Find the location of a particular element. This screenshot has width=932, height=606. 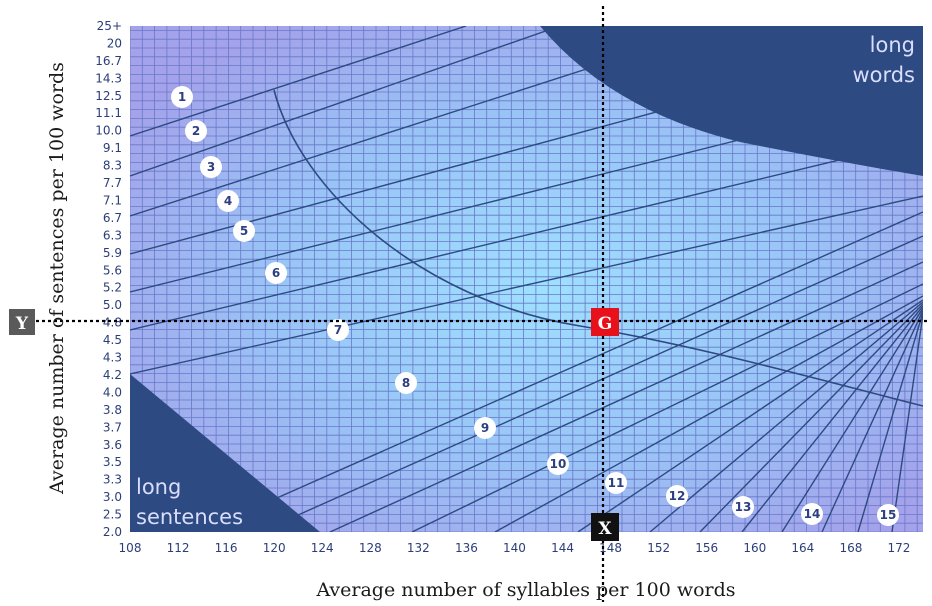

region-long-sentences is located at coordinates (225, 453).